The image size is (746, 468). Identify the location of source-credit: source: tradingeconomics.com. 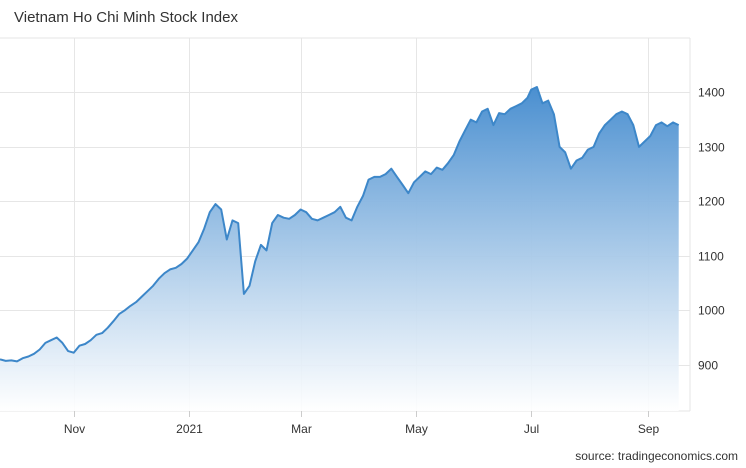
(656, 456).